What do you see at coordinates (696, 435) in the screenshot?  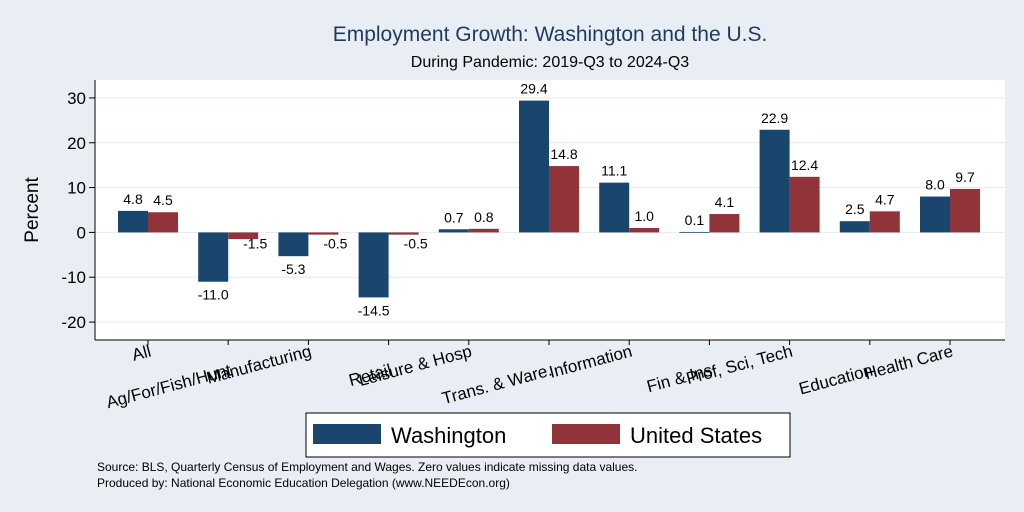 I see `legend-label-united-states: United States` at bounding box center [696, 435].